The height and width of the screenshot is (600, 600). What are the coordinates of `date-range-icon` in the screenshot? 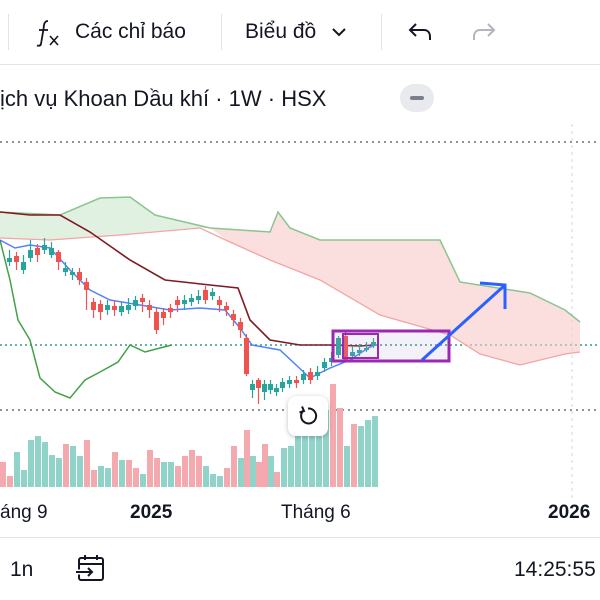 It's located at (89, 568).